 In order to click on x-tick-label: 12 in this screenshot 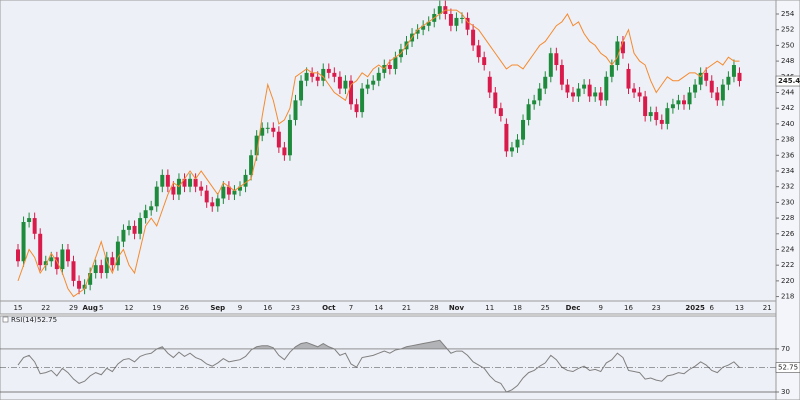, I will do `click(129, 308)`.